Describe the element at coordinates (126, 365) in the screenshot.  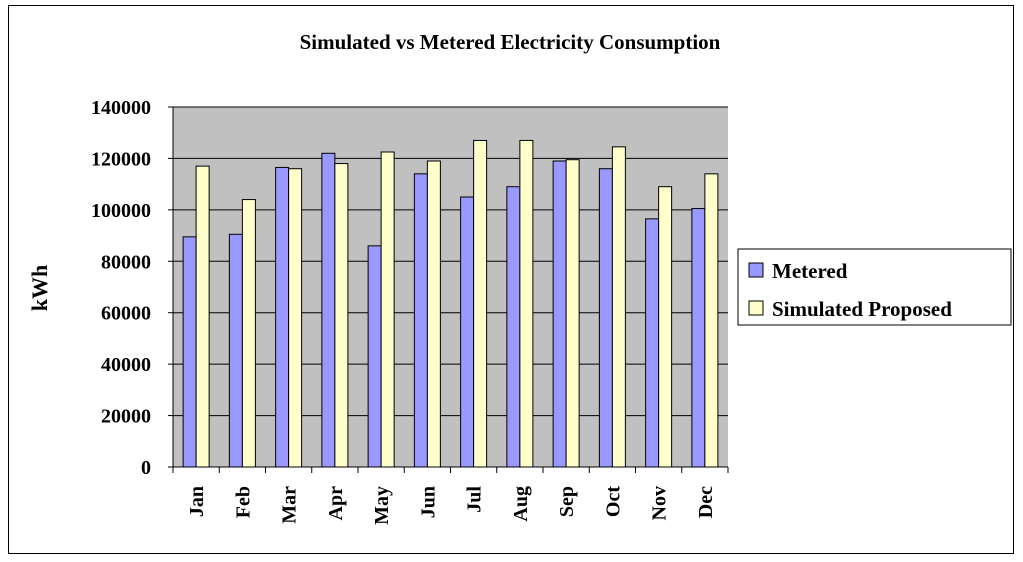
I see `y-tick-label: 40000` at that location.